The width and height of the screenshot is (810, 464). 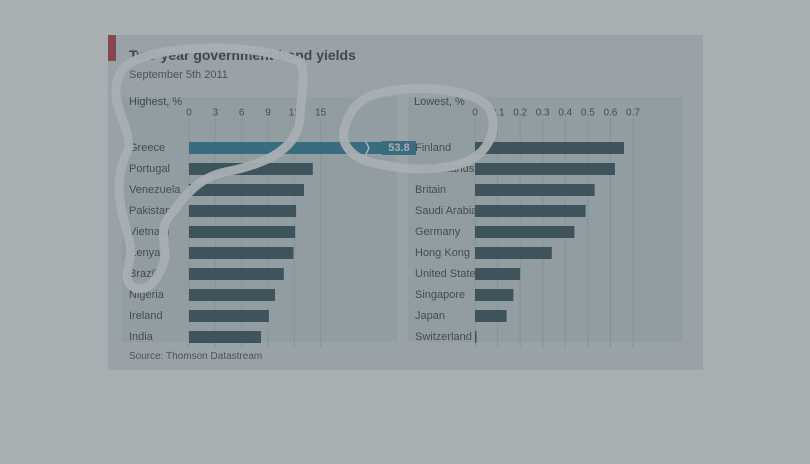 What do you see at coordinates (442, 253) in the screenshot?
I see `lowest-category-label: Hong Kong` at bounding box center [442, 253].